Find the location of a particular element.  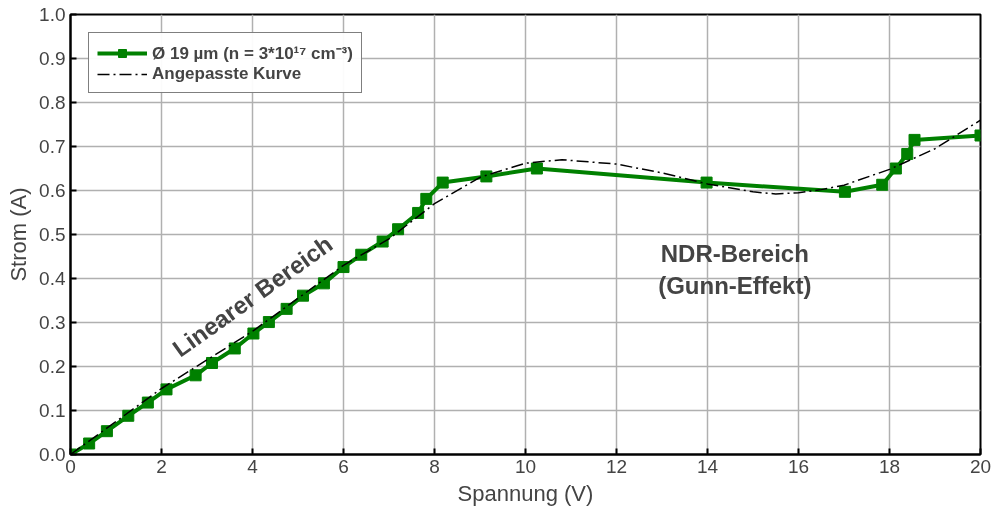

y-tick-label: 0.7 is located at coordinates (52, 146).